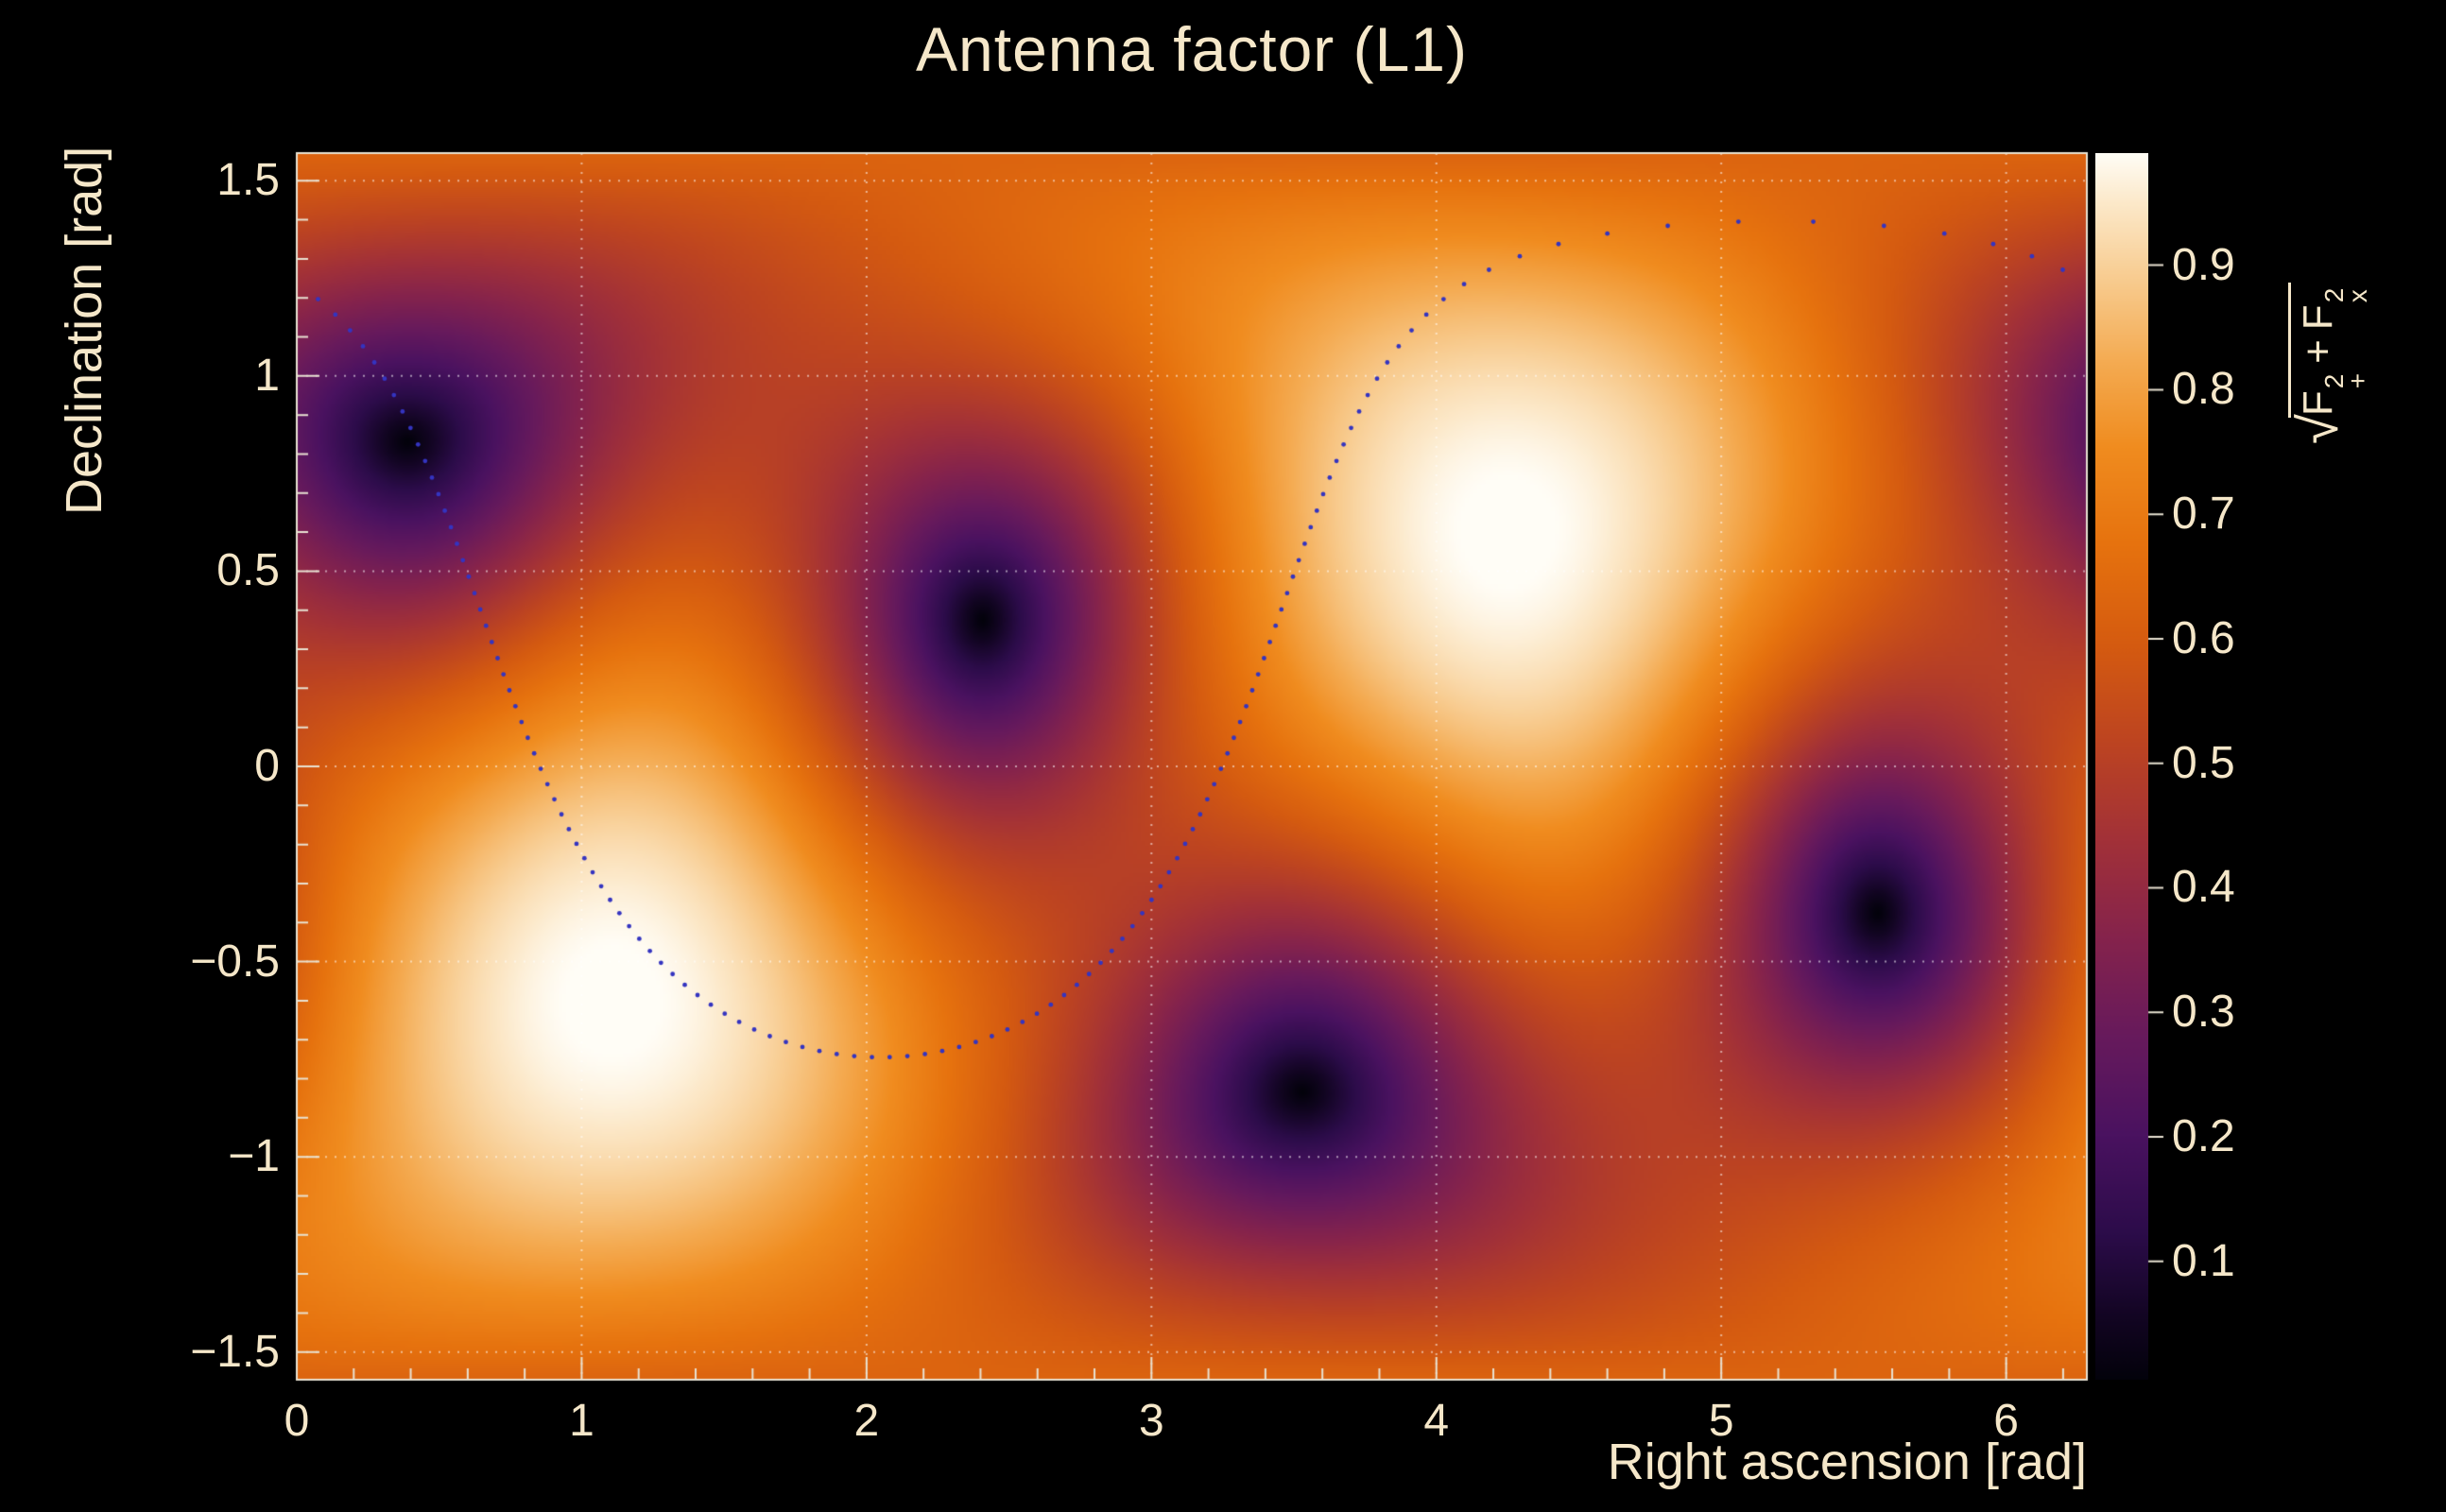 The width and height of the screenshot is (2446, 1512). Describe the element at coordinates (235, 961) in the screenshot. I see `y-tick-label: −0.5` at that location.